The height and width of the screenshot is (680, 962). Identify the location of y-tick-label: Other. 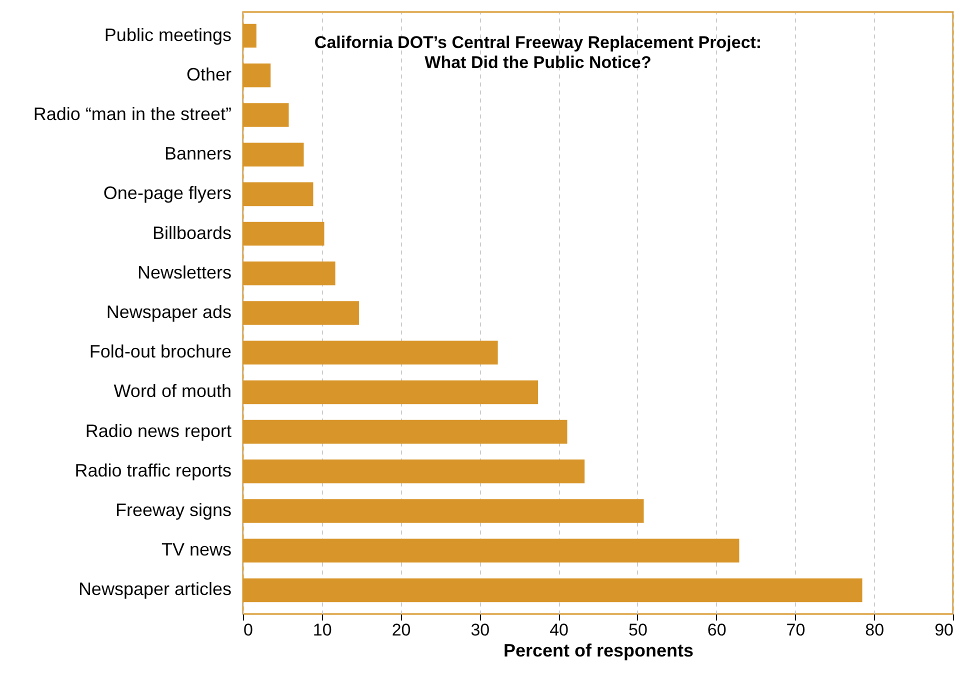
(209, 74).